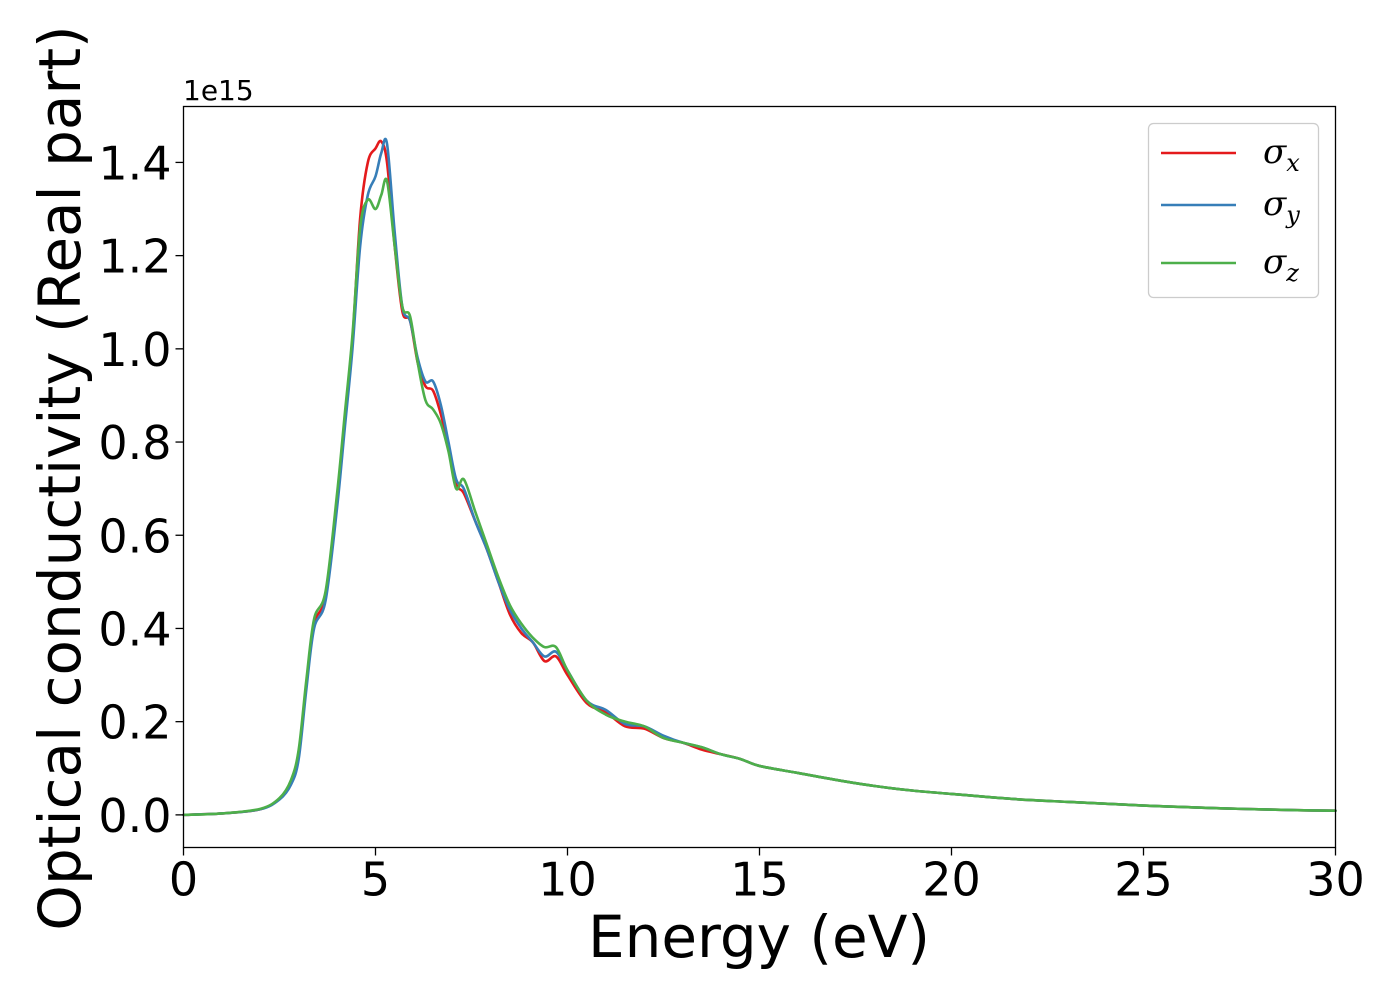 Image resolution: width=1400 pixels, height=1000 pixels. Describe the element at coordinates (134, 816) in the screenshot. I see `y-tick-label: 0.0` at that location.